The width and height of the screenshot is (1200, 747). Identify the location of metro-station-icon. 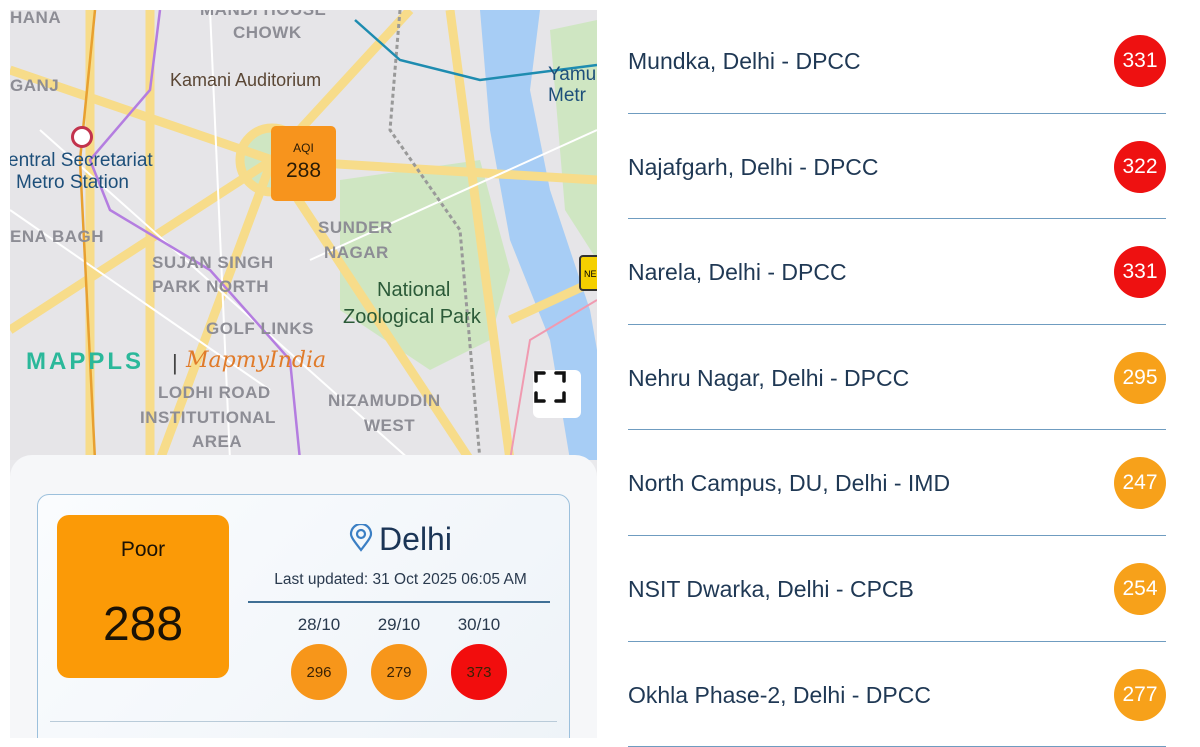
(82, 137).